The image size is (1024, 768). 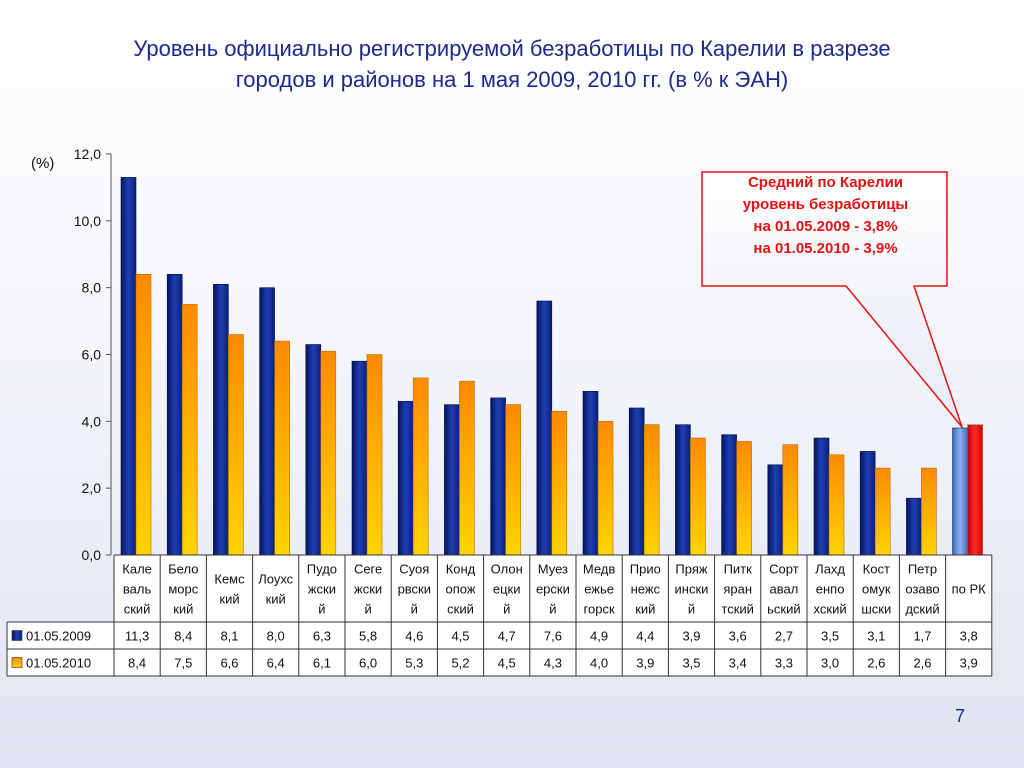 What do you see at coordinates (58, 663) in the screenshot?
I see `legend-label: 01.05.2010` at bounding box center [58, 663].